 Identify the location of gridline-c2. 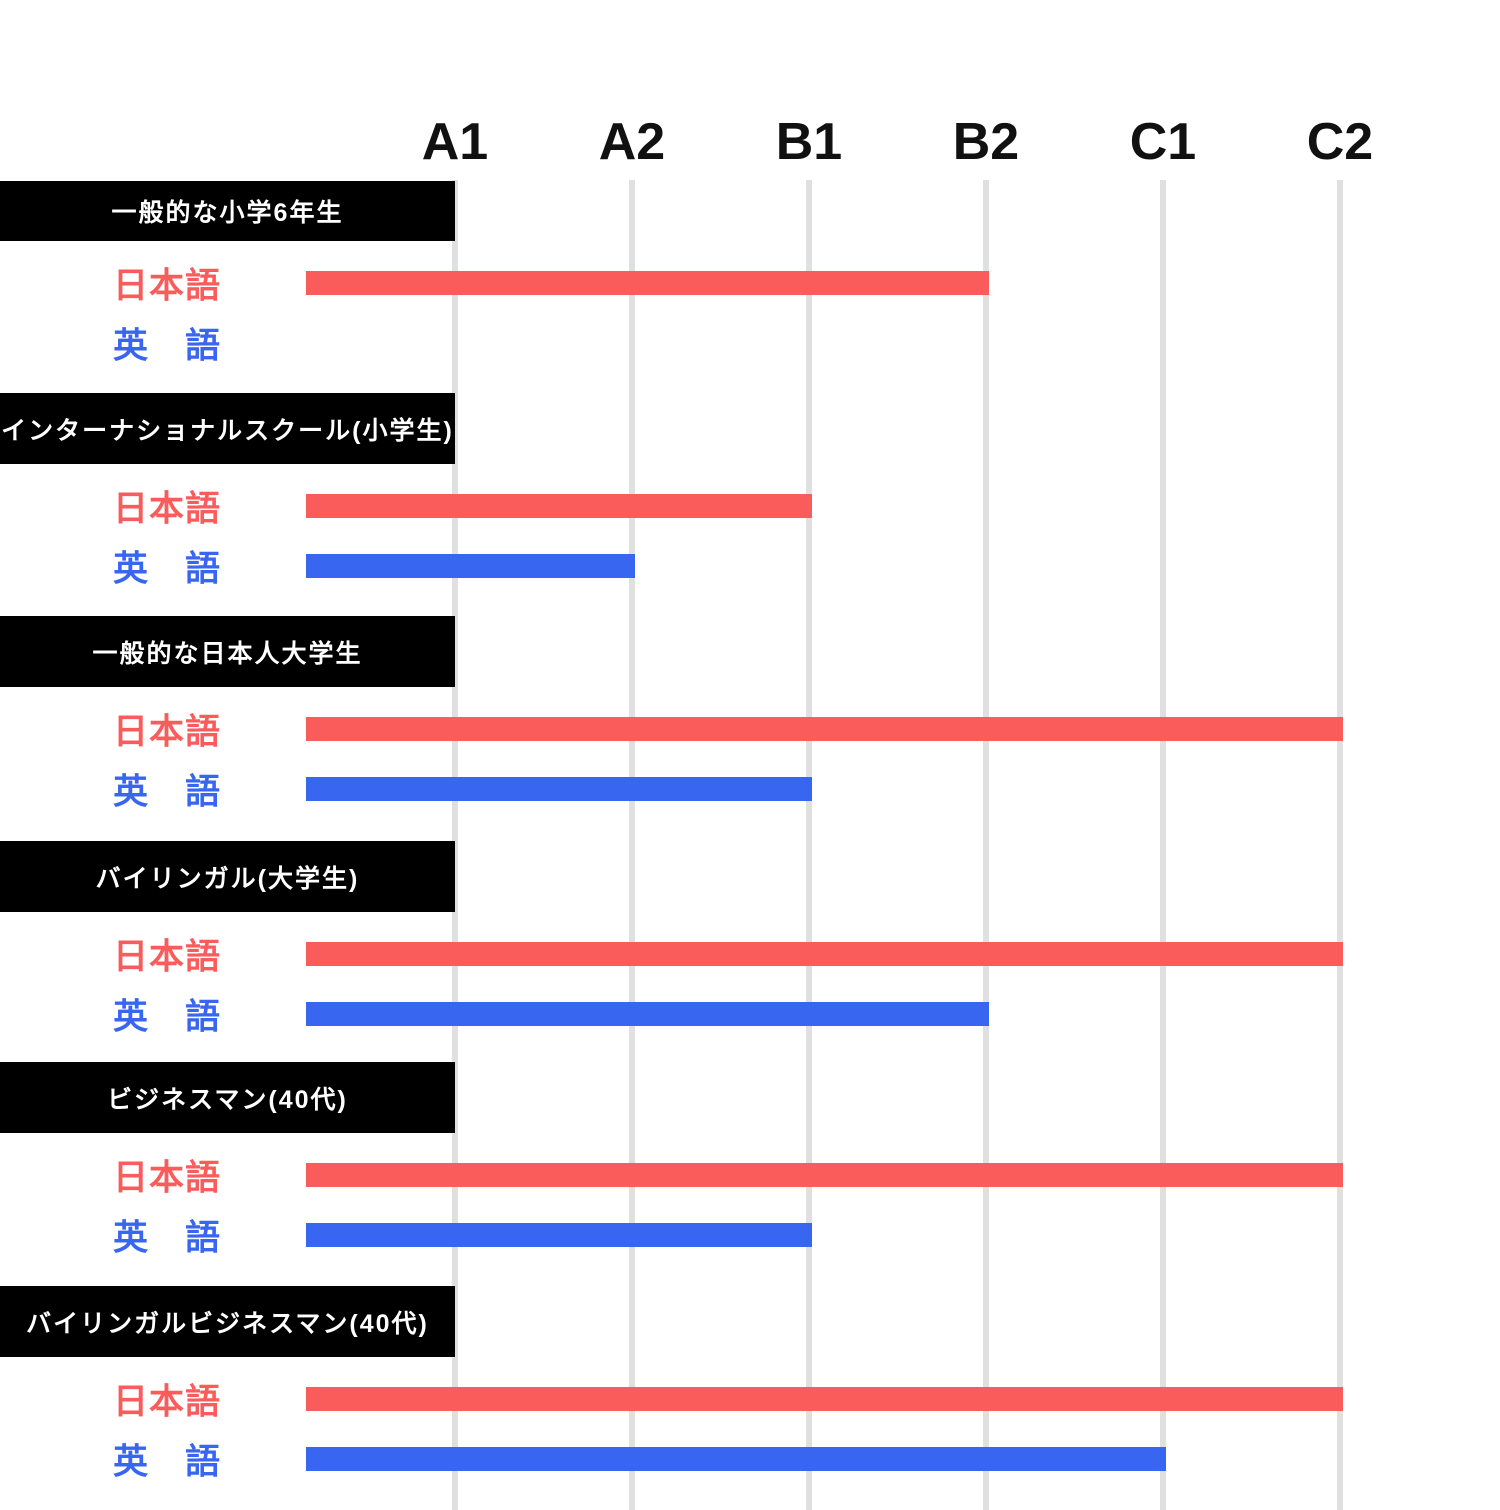
(1340, 845).